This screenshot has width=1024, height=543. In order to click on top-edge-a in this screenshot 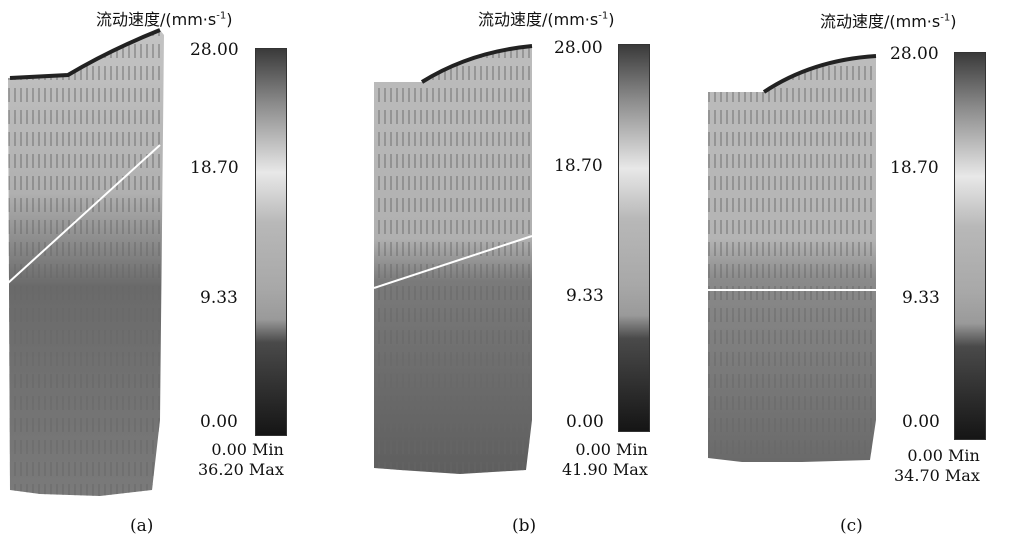, I will do `click(85, 54)`.